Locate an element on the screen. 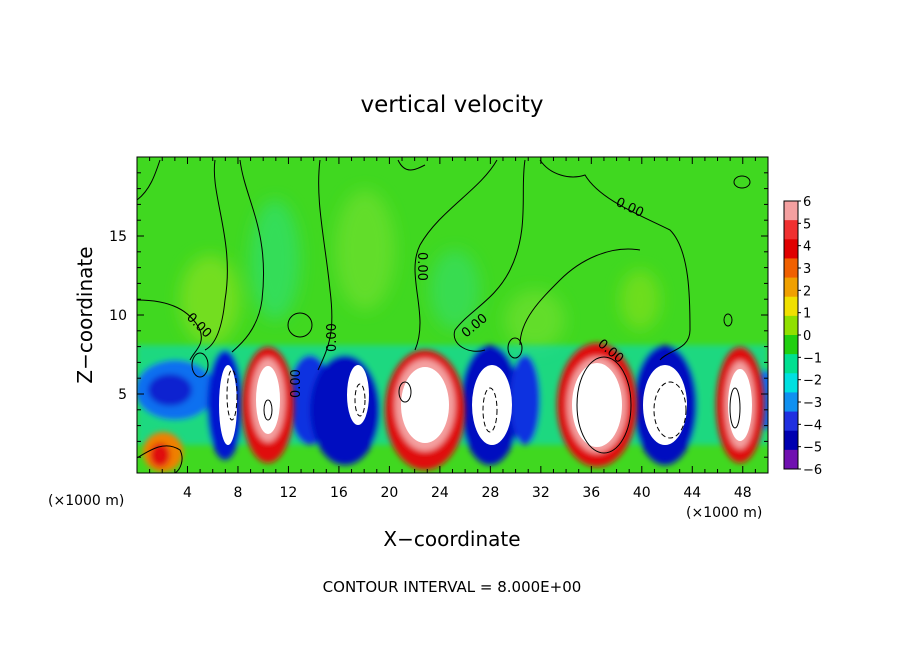  x-unit-right: (×1000 m) is located at coordinates (724, 513).